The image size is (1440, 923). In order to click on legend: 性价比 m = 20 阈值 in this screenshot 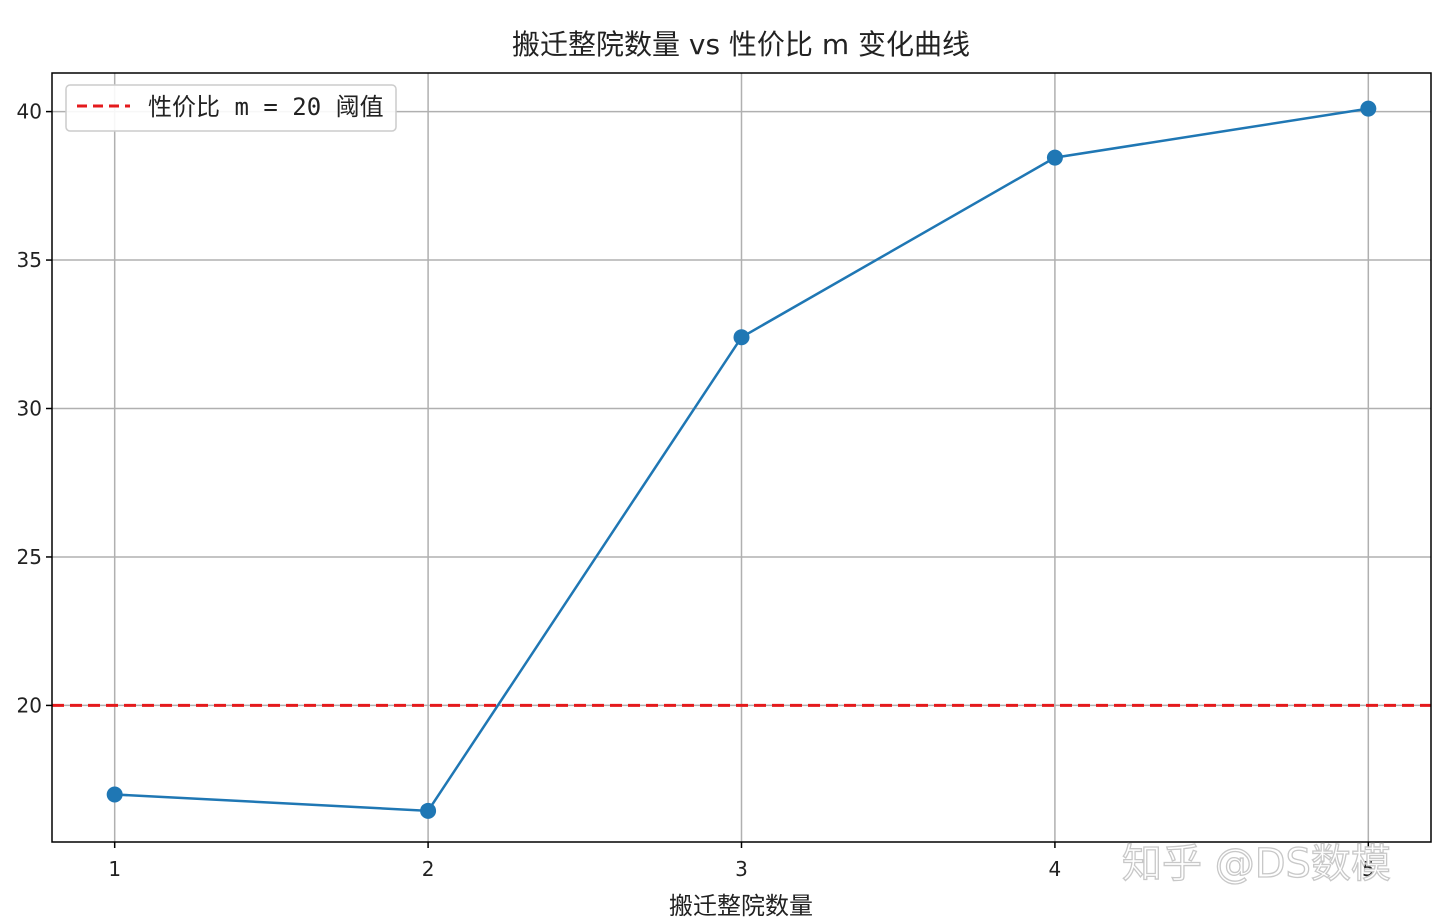, I will do `click(231, 108)`.